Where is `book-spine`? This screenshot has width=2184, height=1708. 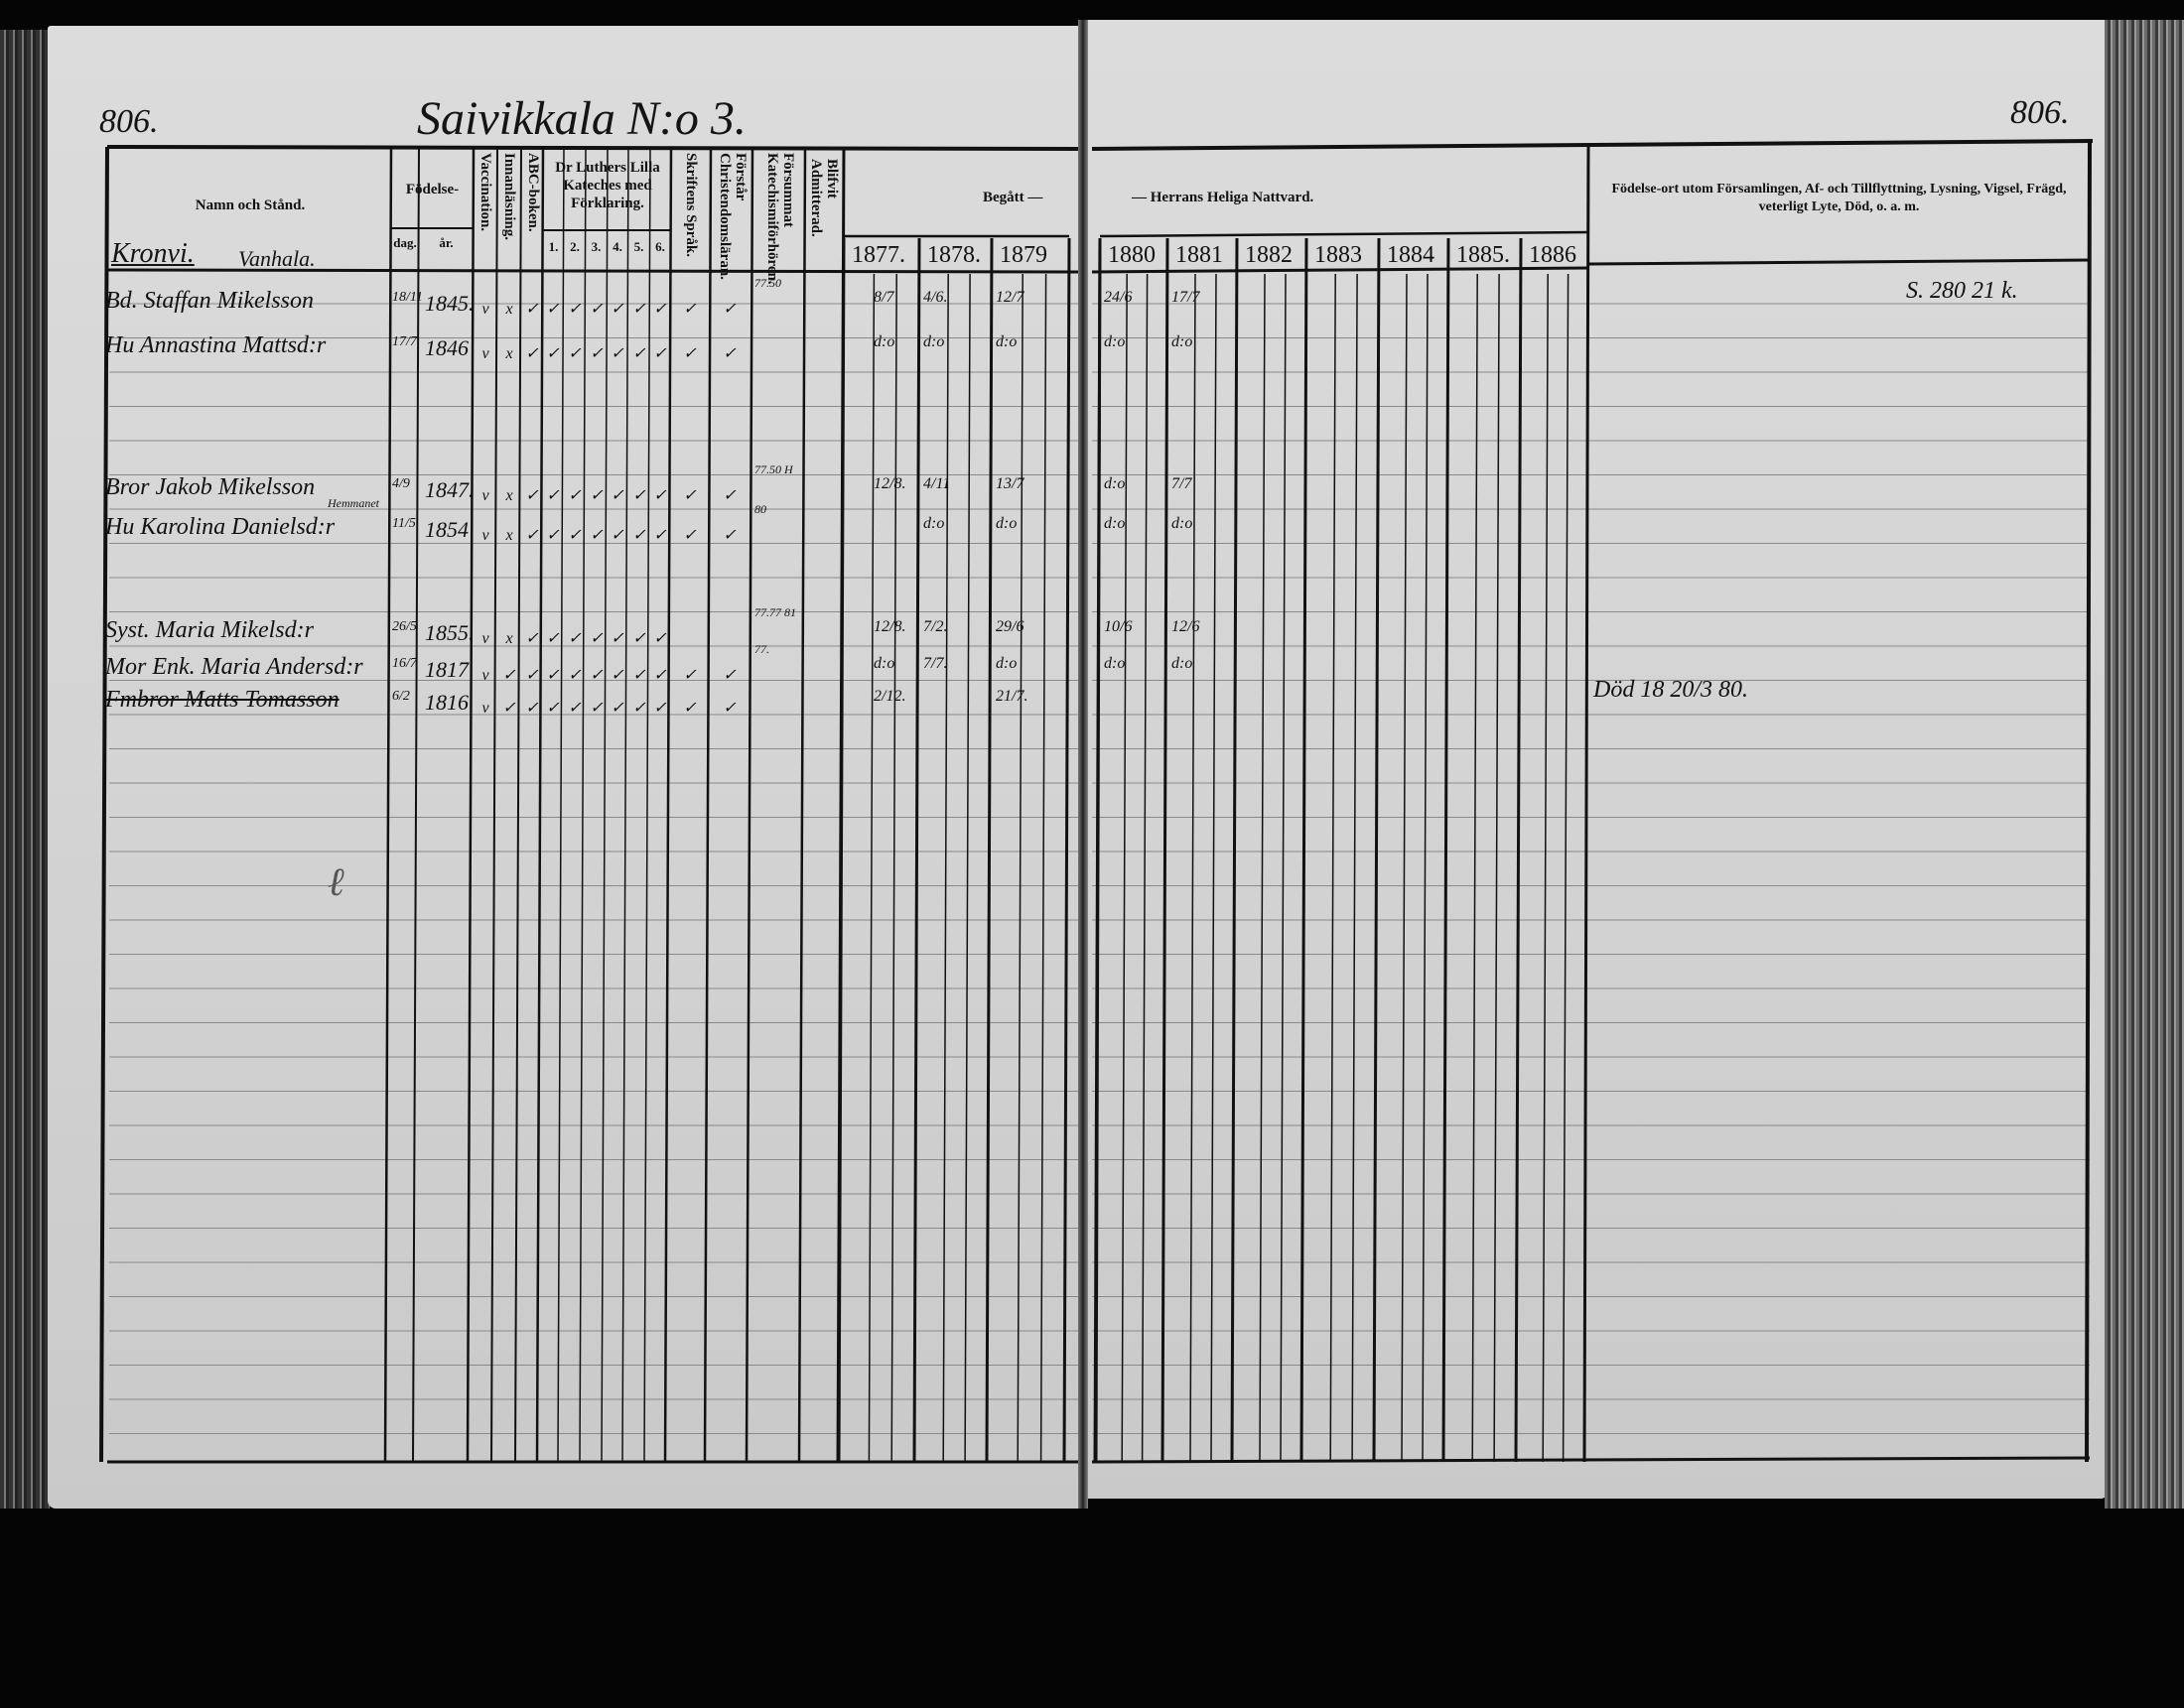
book-spine is located at coordinates (1083, 765).